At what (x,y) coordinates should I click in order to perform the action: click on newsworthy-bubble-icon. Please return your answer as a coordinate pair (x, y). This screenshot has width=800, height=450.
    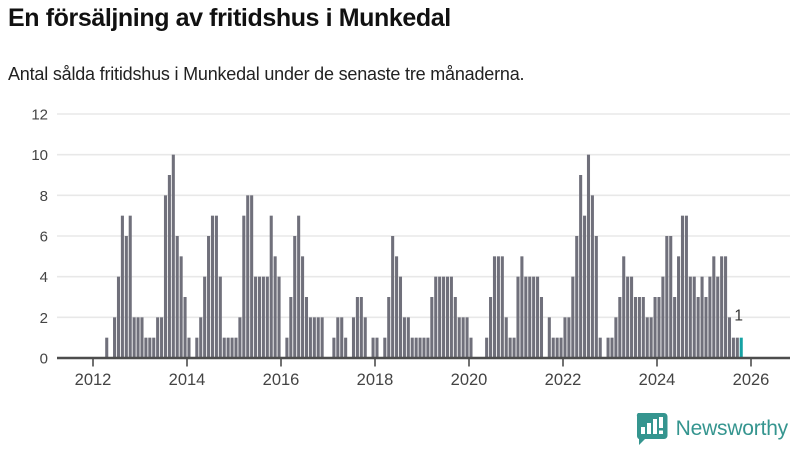
    Looking at the image, I should click on (652, 429).